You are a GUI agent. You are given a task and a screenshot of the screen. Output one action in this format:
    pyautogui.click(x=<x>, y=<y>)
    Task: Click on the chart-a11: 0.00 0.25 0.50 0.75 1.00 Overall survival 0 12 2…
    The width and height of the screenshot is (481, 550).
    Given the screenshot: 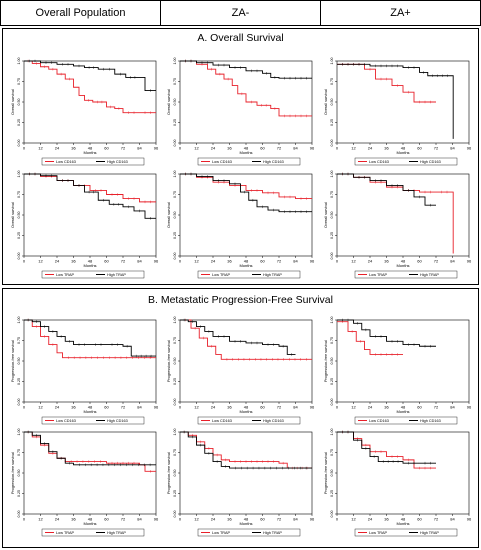 What is the action you would take?
    pyautogui.click(x=85, y=112)
    